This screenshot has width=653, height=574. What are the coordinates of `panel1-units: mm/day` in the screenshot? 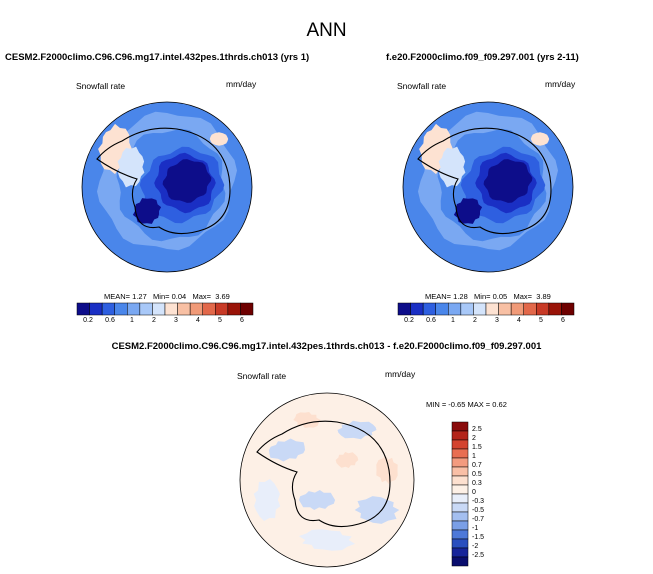 It's located at (241, 84).